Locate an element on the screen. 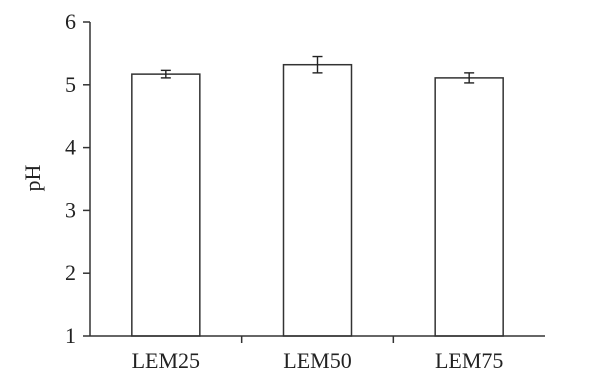 The image size is (590, 378). x-tick-label: LEM25 is located at coordinates (166, 360).